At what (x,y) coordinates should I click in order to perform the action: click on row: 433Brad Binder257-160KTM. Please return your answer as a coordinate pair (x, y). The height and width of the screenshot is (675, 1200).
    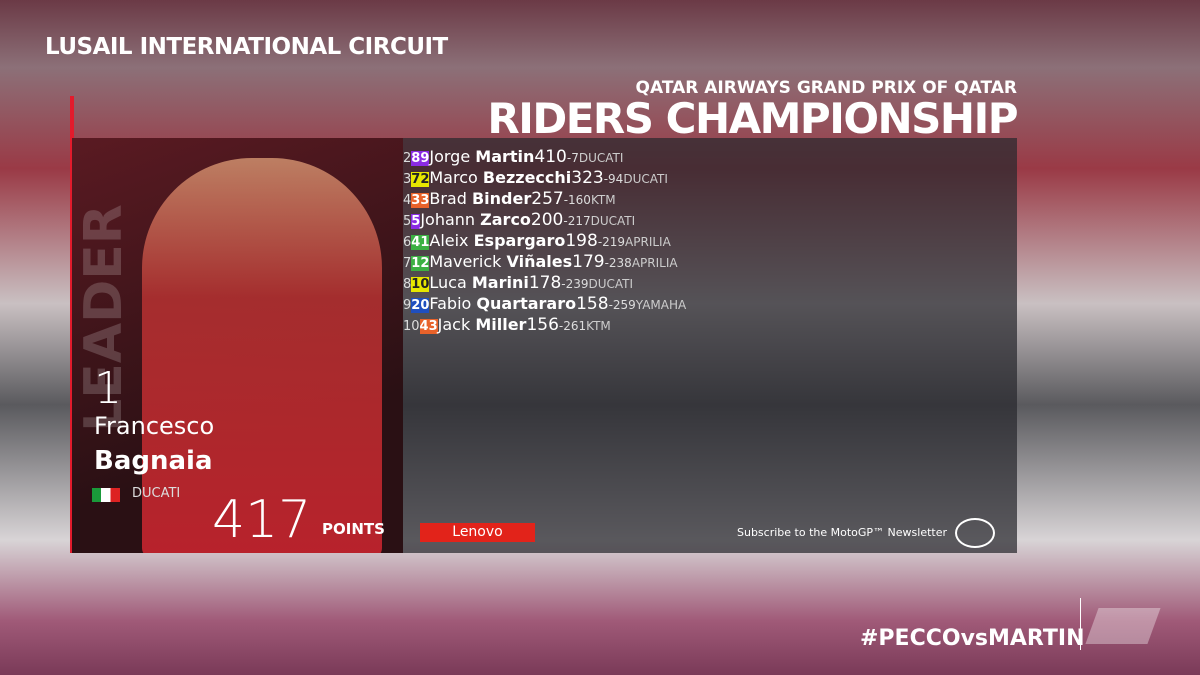
    Looking at the image, I should click on (710, 199).